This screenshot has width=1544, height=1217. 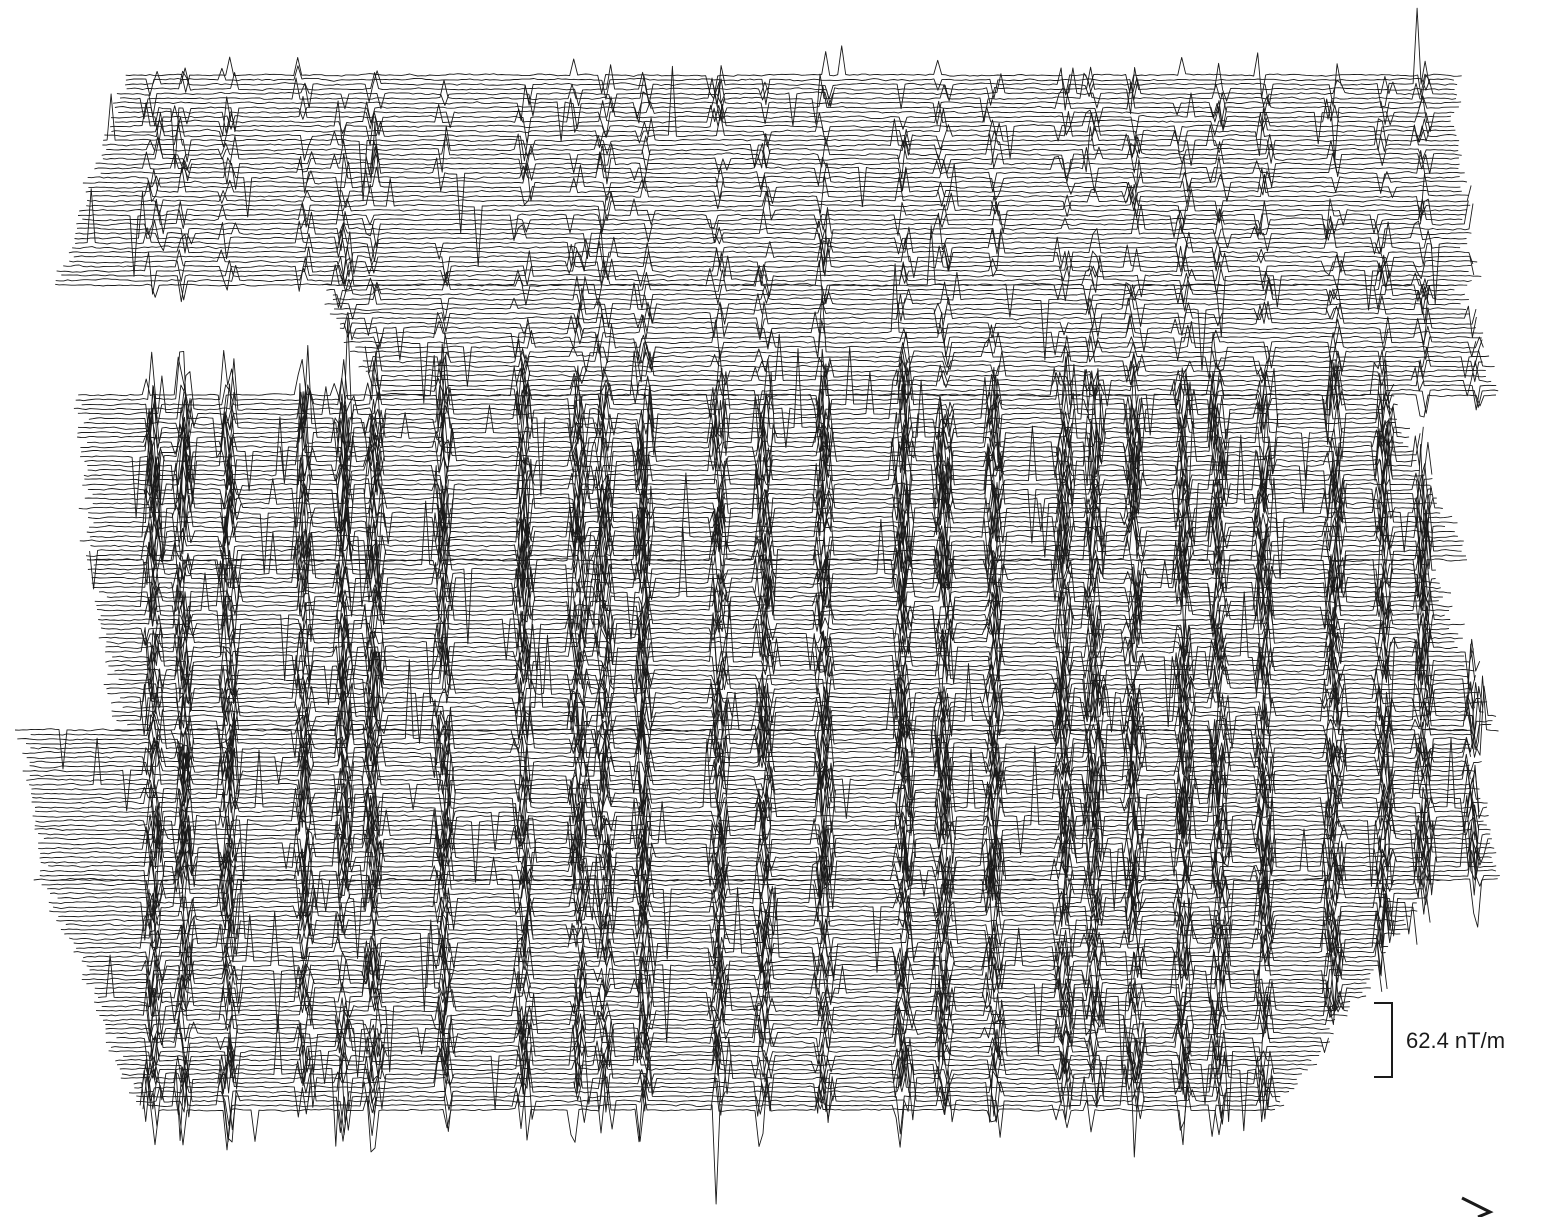 I want to click on scale-bar: 62.4 nT/m, so click(x=1439, y=1040).